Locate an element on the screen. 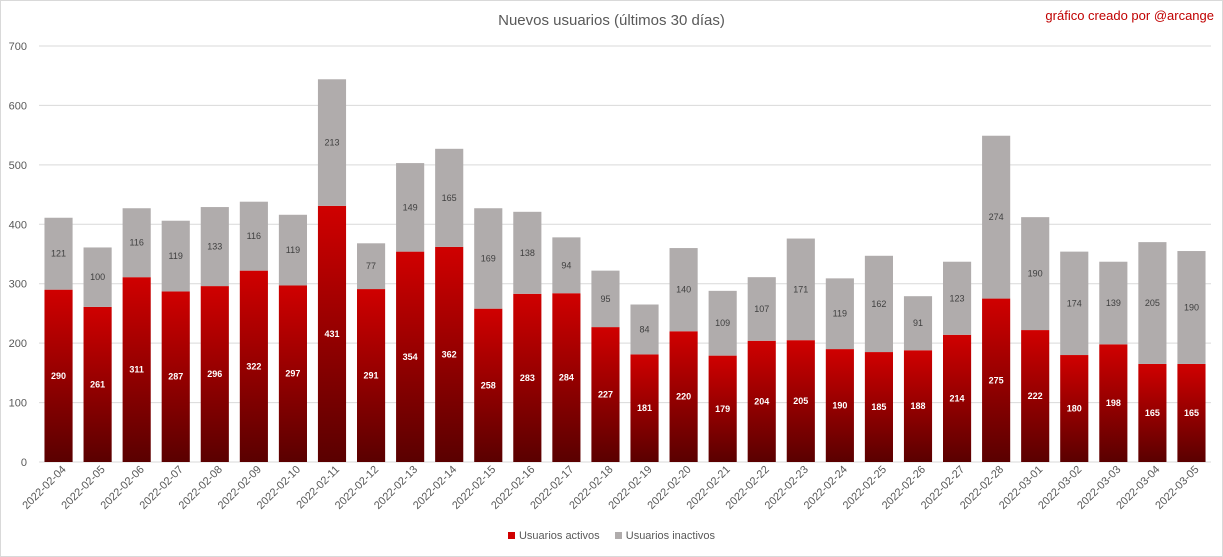 The image size is (1223, 557). data-label-active: 296 is located at coordinates (214, 374).